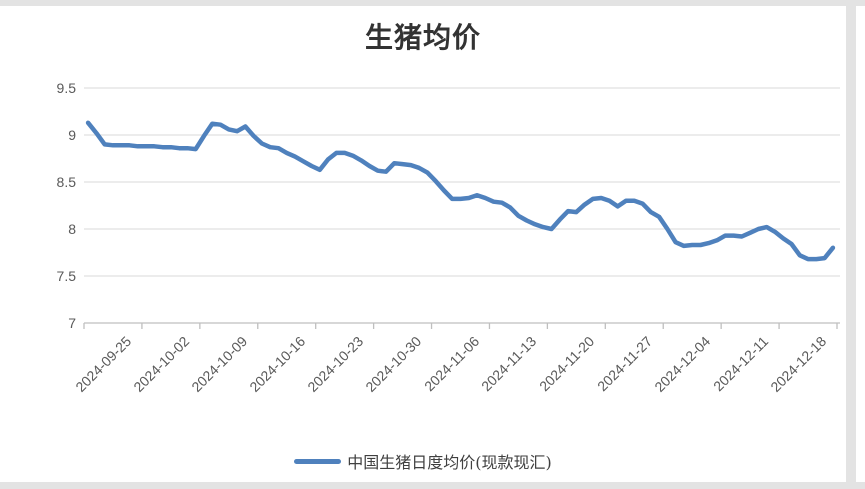 The image size is (865, 489). Describe the element at coordinates (66, 276) in the screenshot. I see `y-axis-tick-label: 7.5` at that location.